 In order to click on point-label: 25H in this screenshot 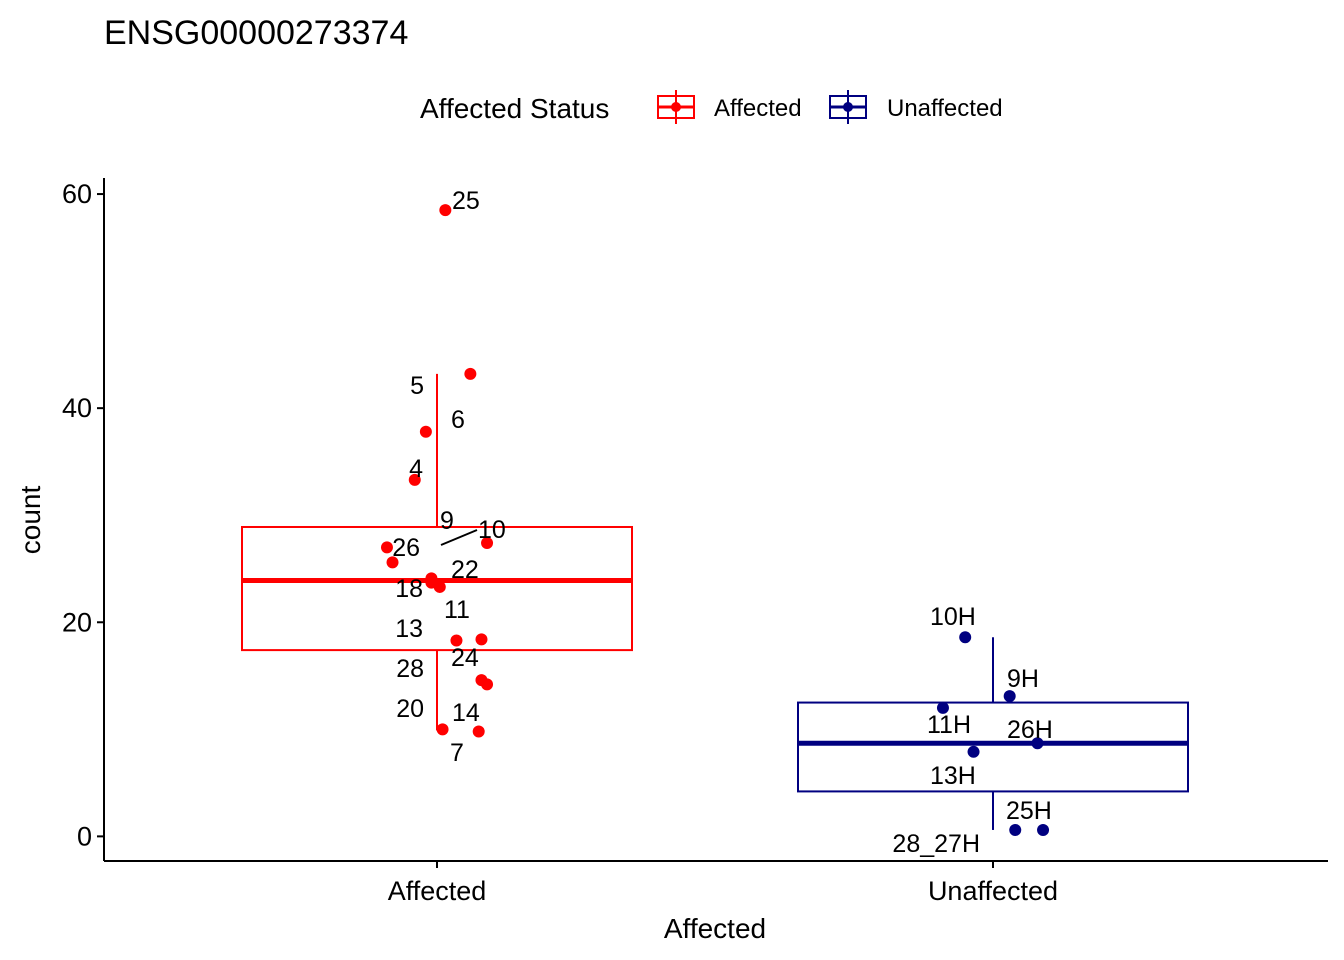, I will do `click(1029, 811)`.